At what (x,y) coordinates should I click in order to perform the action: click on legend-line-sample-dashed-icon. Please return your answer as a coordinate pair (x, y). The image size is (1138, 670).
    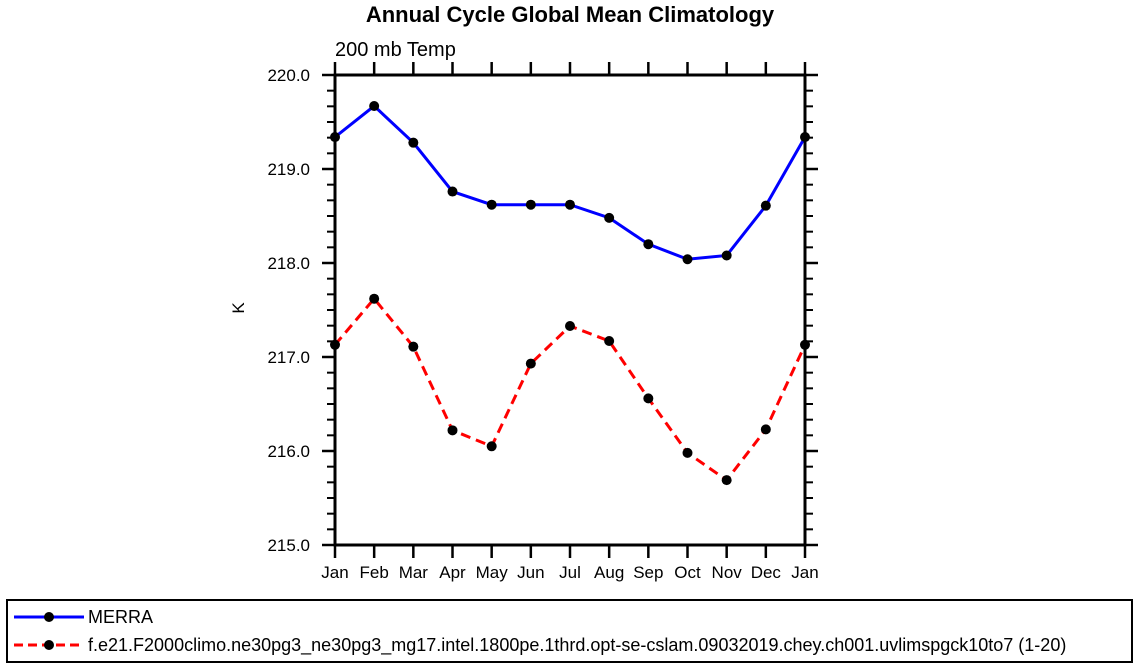
    Looking at the image, I should click on (49, 645).